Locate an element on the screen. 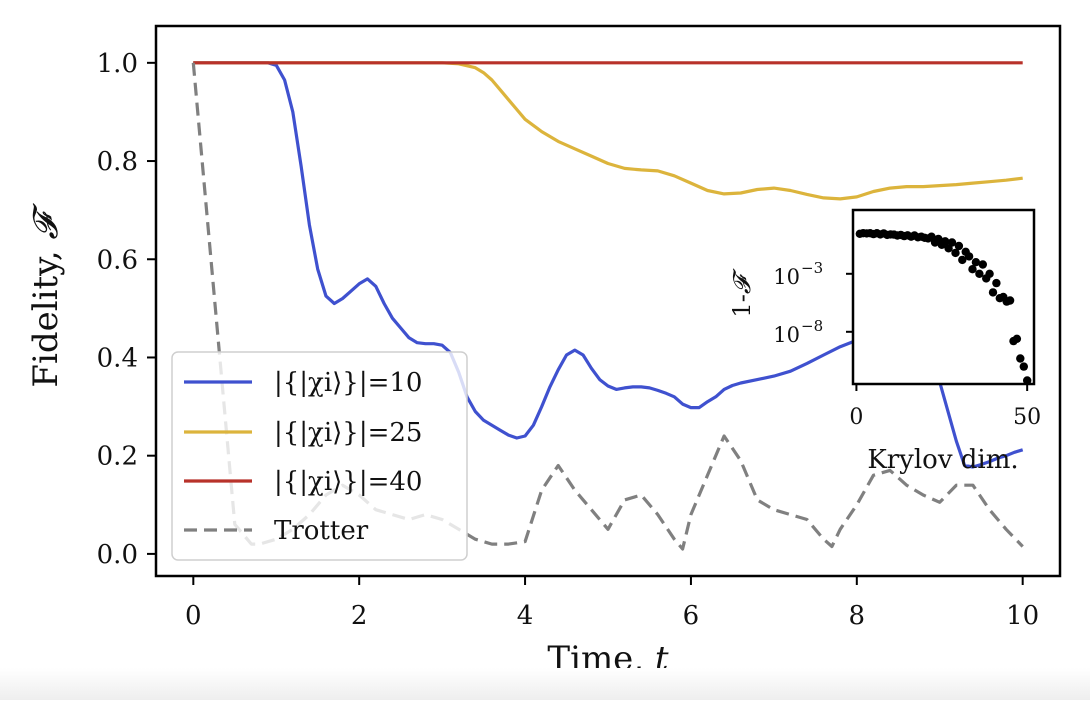  x-tick-label: 8 is located at coordinates (857, 616).